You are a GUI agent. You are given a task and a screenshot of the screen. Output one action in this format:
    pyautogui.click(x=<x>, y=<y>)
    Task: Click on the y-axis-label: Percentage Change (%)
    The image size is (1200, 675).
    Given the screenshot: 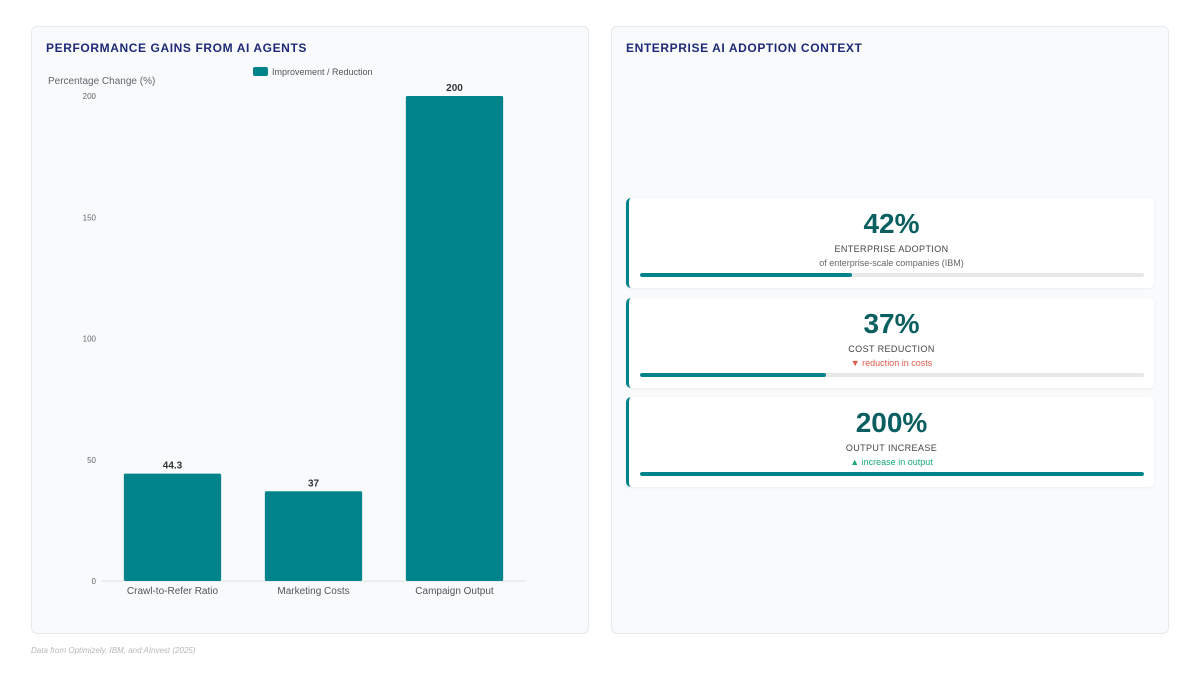 What is the action you would take?
    pyautogui.click(x=101, y=81)
    